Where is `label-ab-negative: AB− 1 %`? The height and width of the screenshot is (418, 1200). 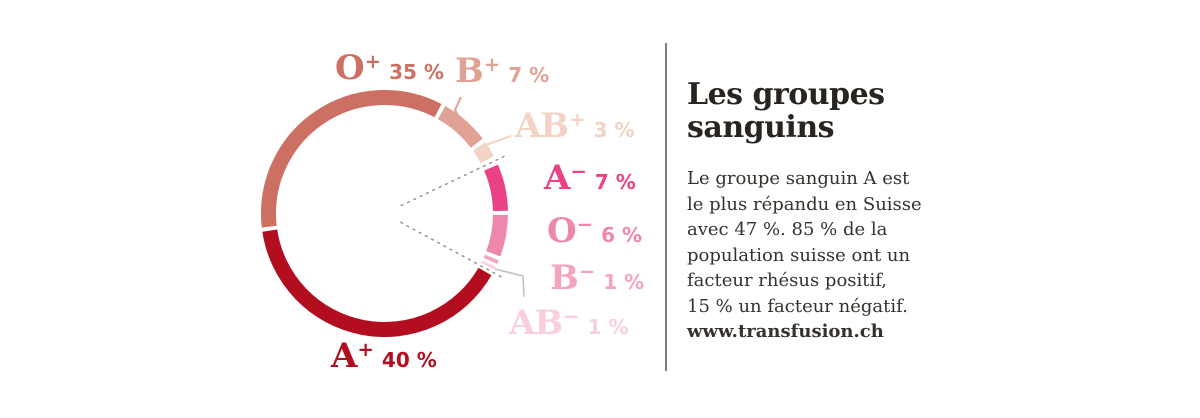 label-ab-negative: AB− 1 % is located at coordinates (569, 323).